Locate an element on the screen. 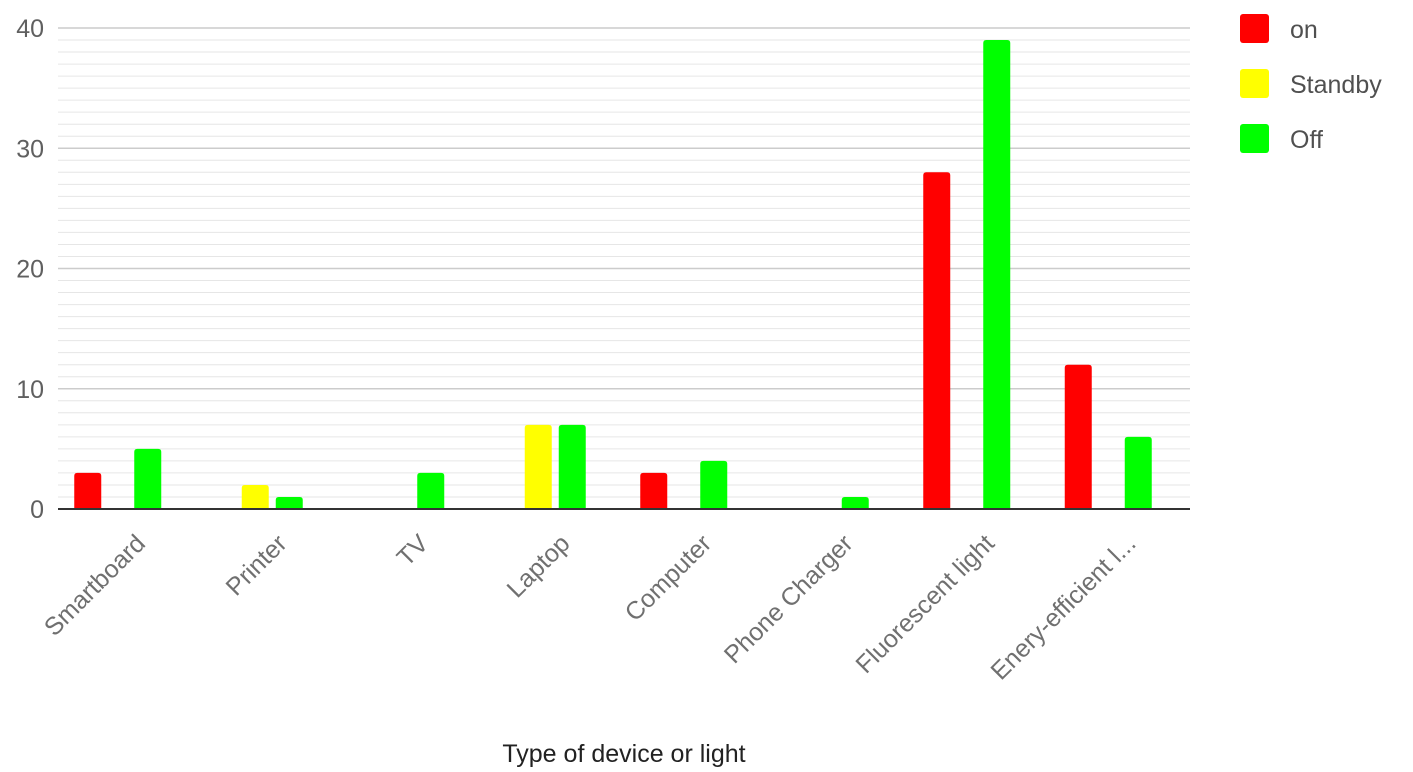  y-tick-label: 0 is located at coordinates (37, 510).